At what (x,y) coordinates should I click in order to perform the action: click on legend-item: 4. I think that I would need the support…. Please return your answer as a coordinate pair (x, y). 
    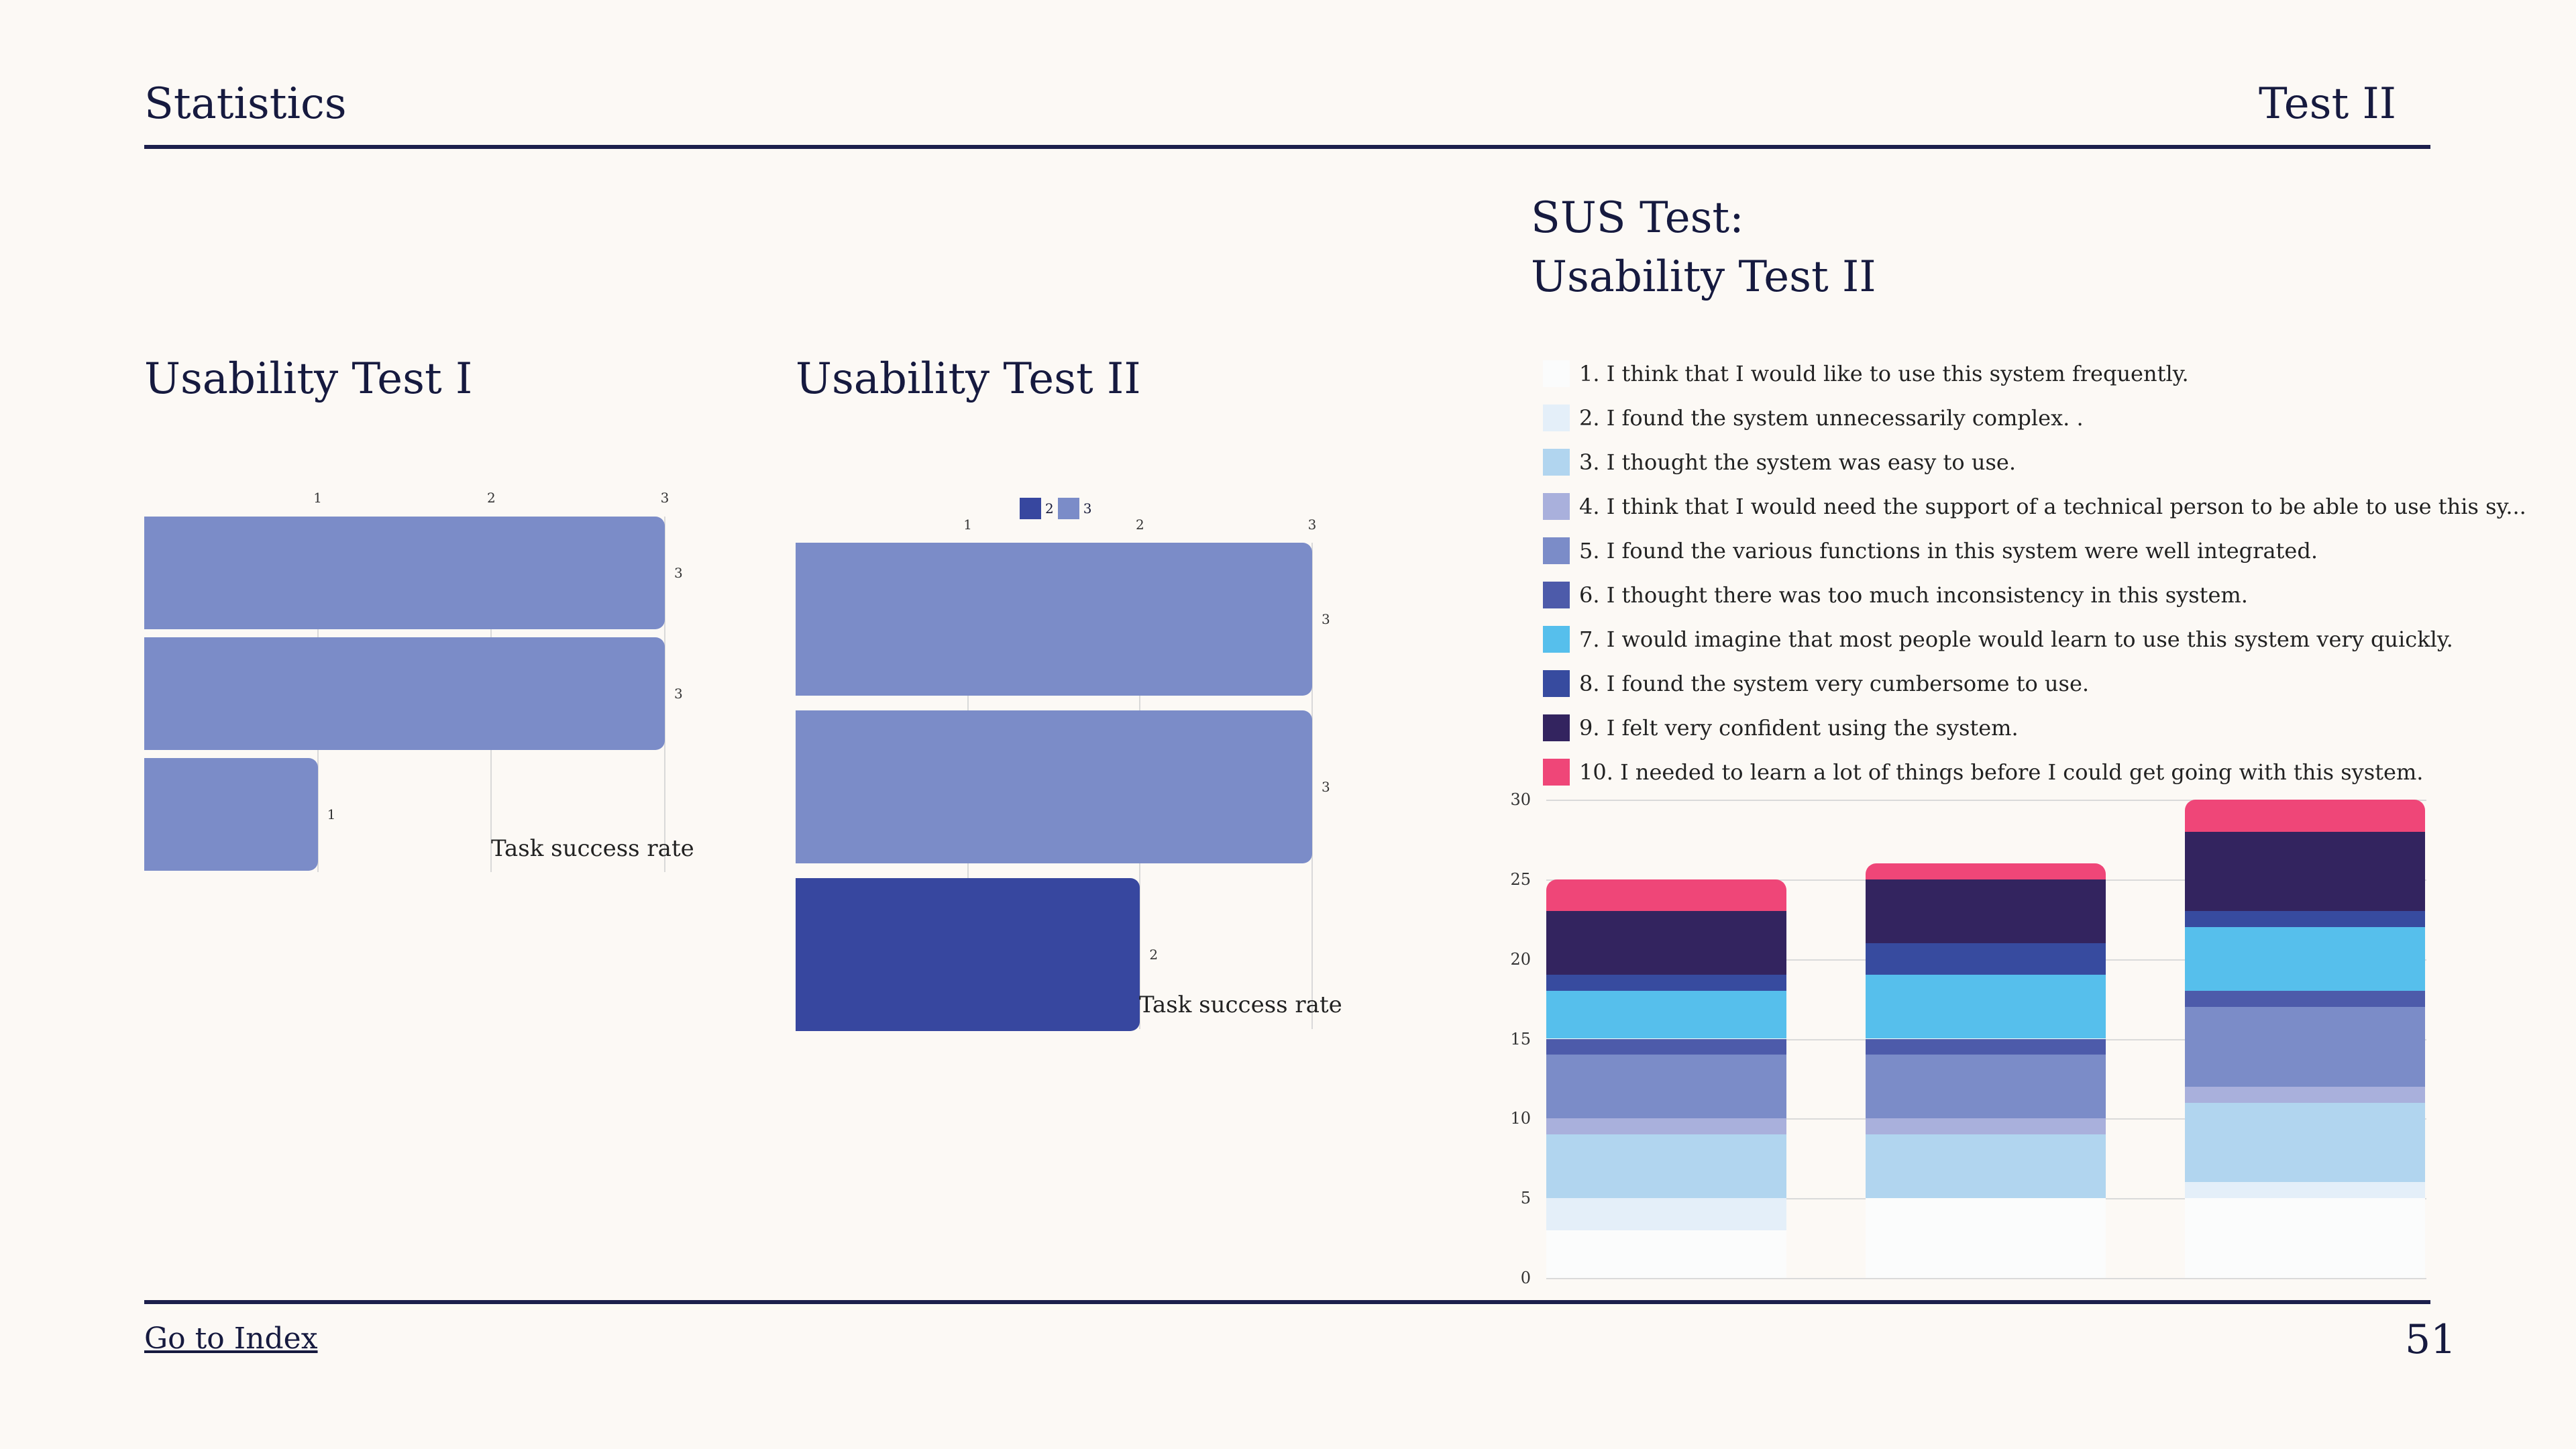
    Looking at the image, I should click on (2034, 506).